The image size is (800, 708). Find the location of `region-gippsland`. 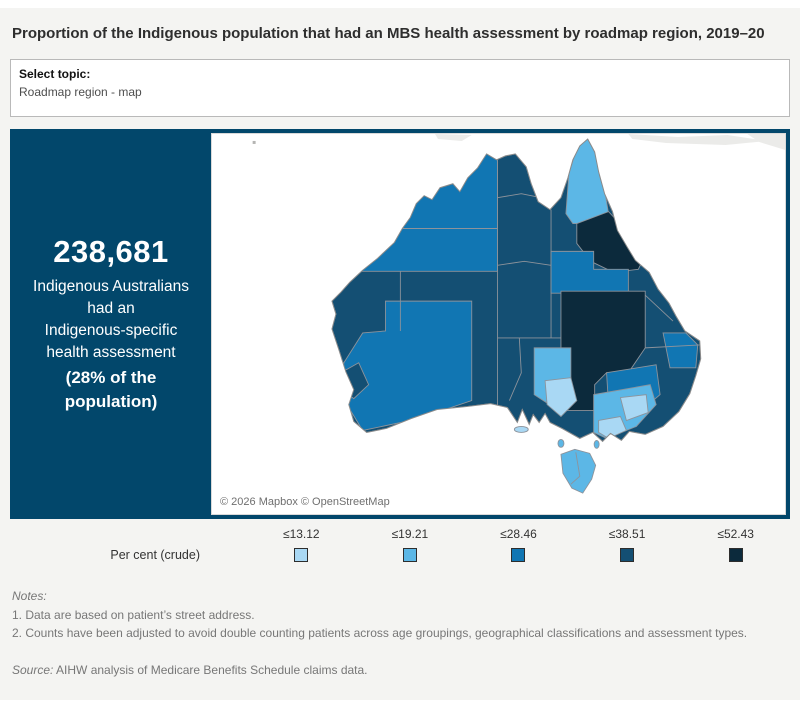

region-gippsland is located at coordinates (634, 408).